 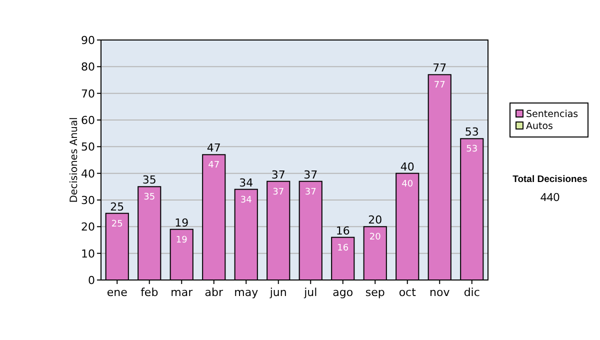 I want to click on x-tick-label: ago, so click(x=343, y=292).